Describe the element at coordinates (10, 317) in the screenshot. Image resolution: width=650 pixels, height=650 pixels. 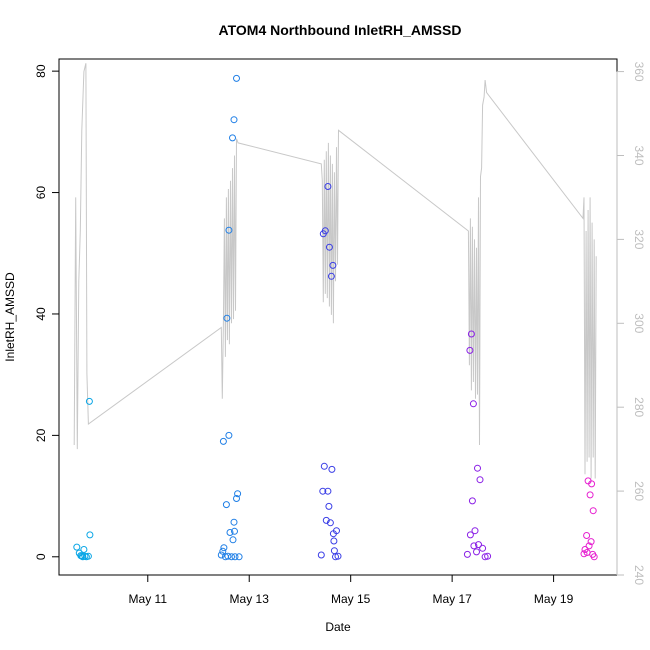
I see `y-axis-label: InletRH_AMSSD` at that location.